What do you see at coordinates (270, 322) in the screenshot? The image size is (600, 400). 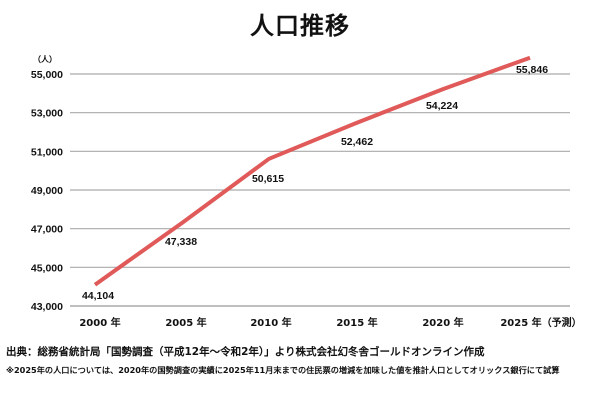 I see `x-tick: 2010 年` at bounding box center [270, 322].